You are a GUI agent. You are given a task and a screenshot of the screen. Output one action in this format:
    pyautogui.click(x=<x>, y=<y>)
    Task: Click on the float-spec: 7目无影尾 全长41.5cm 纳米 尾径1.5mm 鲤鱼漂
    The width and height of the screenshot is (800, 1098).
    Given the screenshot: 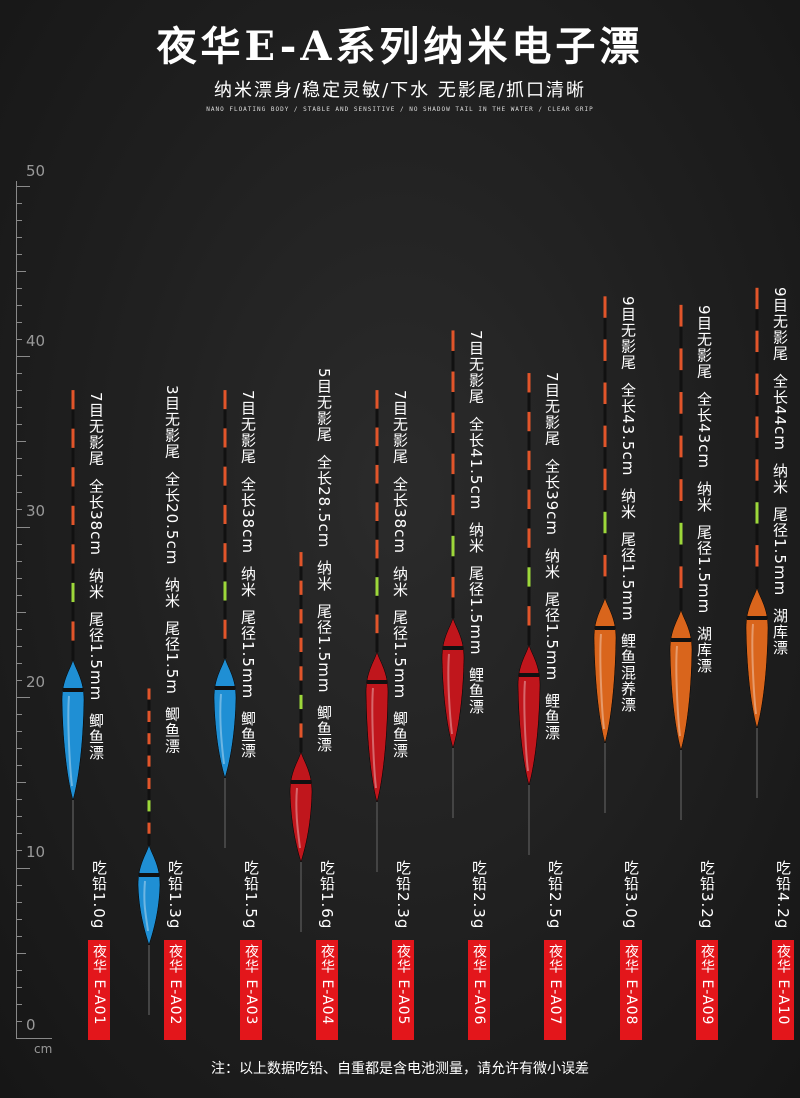 What is the action you would take?
    pyautogui.click(x=476, y=523)
    